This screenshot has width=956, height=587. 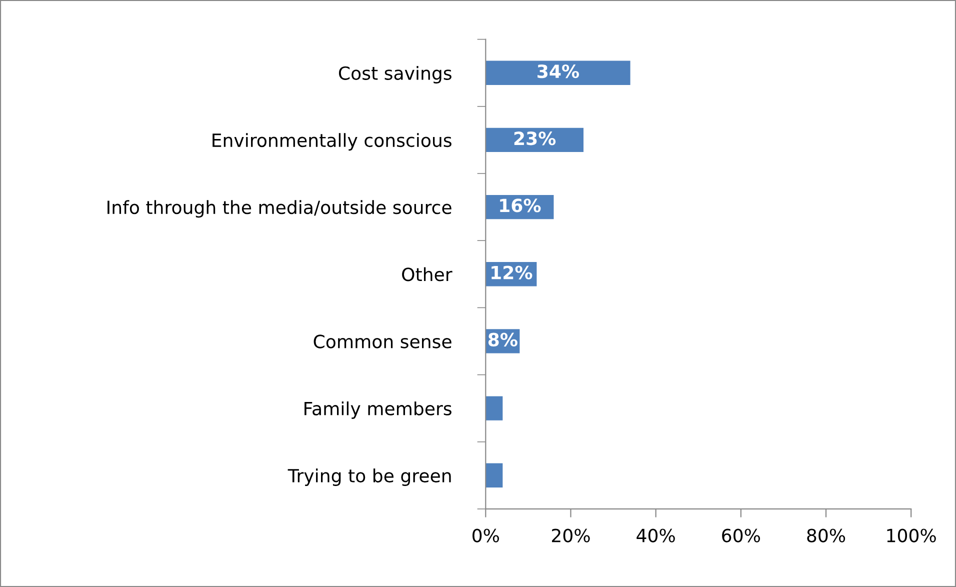 I want to click on data-label: 16%, so click(x=520, y=205).